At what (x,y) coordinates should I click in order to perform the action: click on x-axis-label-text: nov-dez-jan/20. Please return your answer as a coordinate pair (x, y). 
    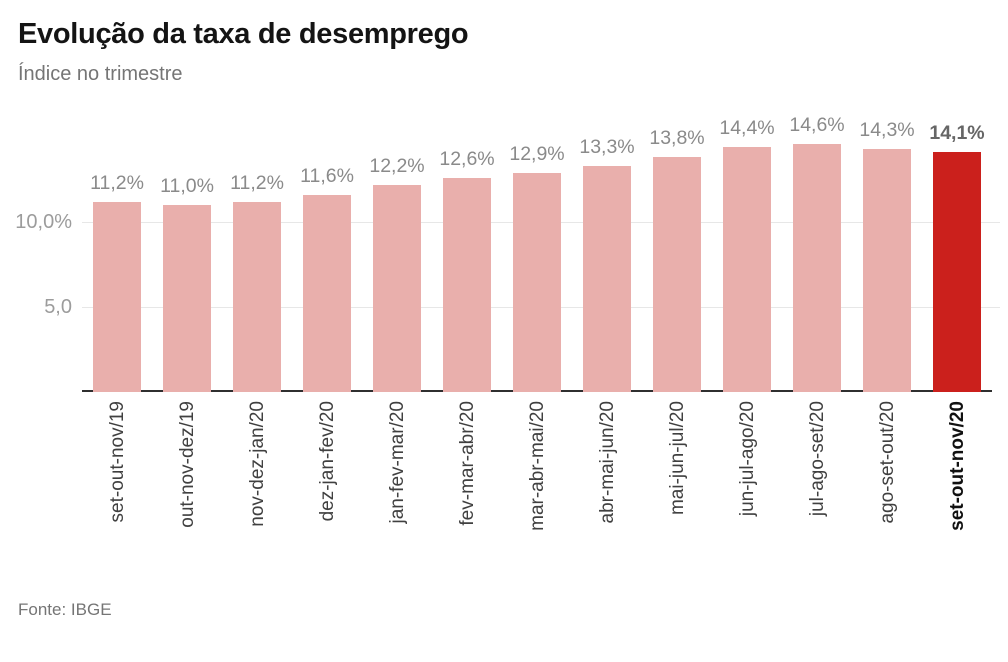
    Looking at the image, I should click on (257, 464).